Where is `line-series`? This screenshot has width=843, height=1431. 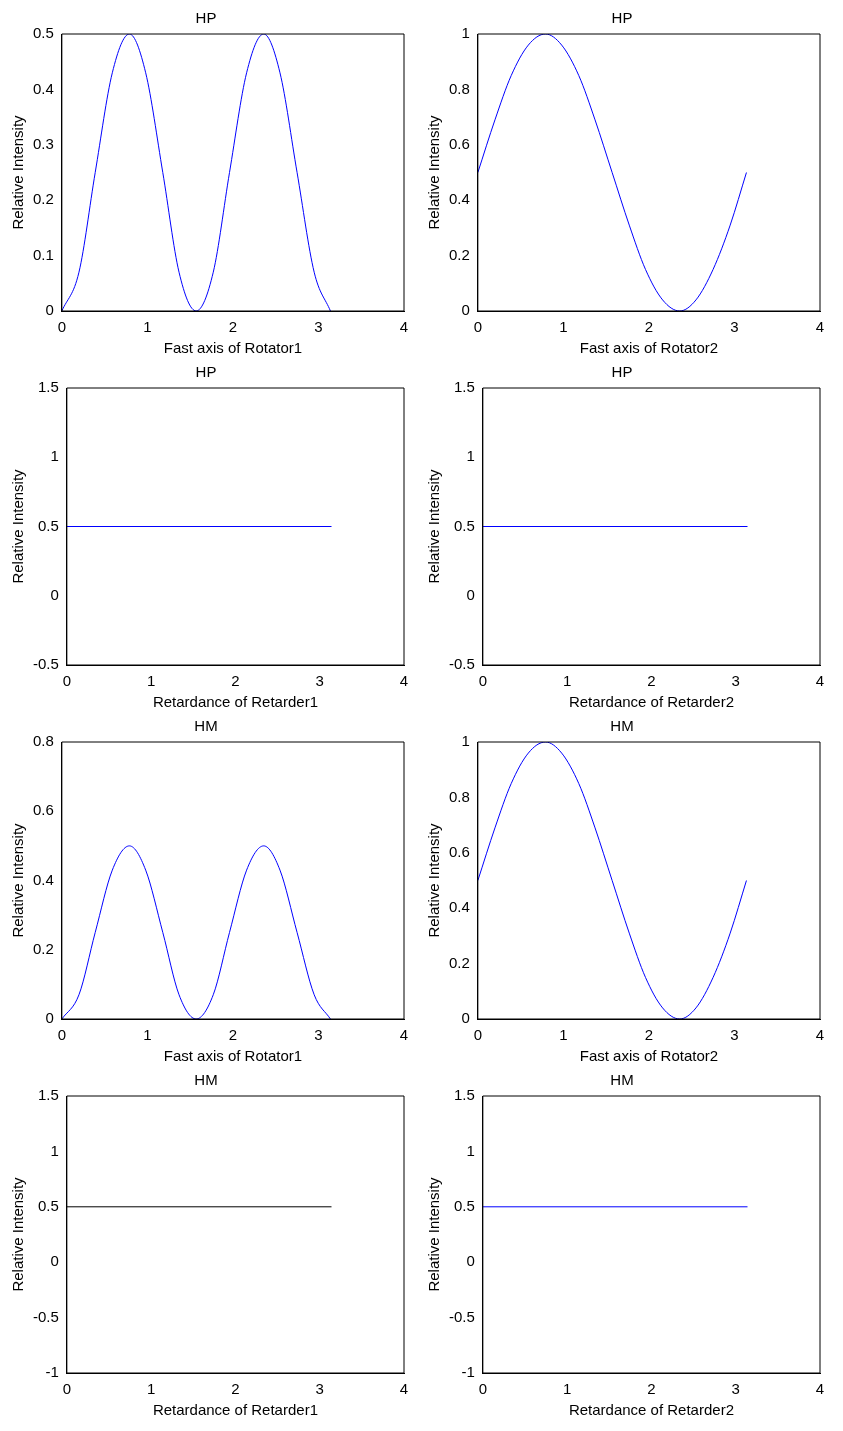
line-series is located at coordinates (196, 932).